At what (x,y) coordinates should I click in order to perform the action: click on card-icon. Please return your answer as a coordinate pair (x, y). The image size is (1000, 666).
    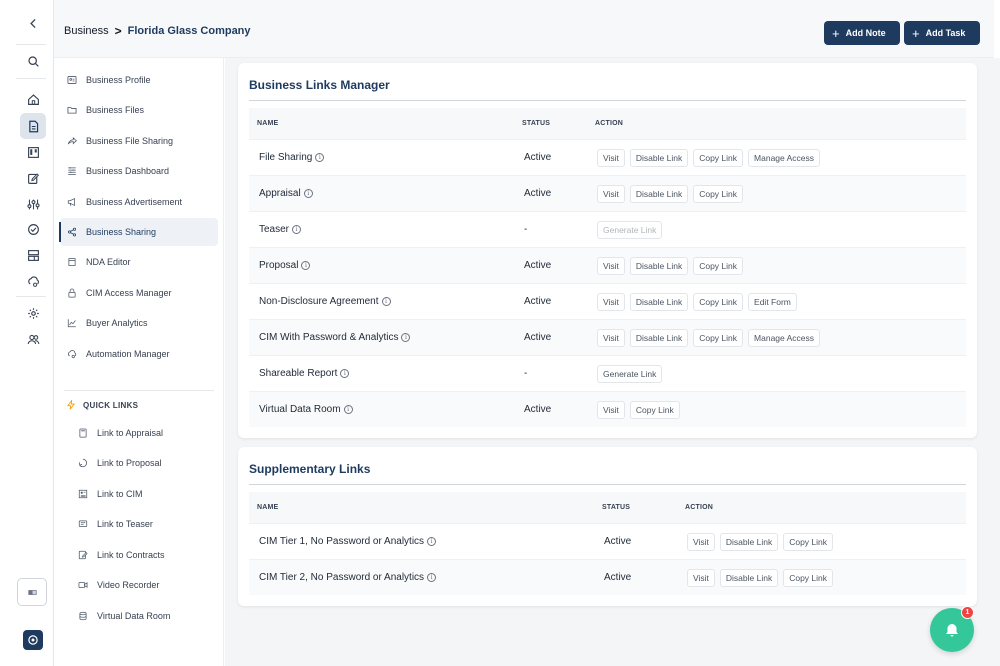
    Looking at the image, I should click on (32, 592).